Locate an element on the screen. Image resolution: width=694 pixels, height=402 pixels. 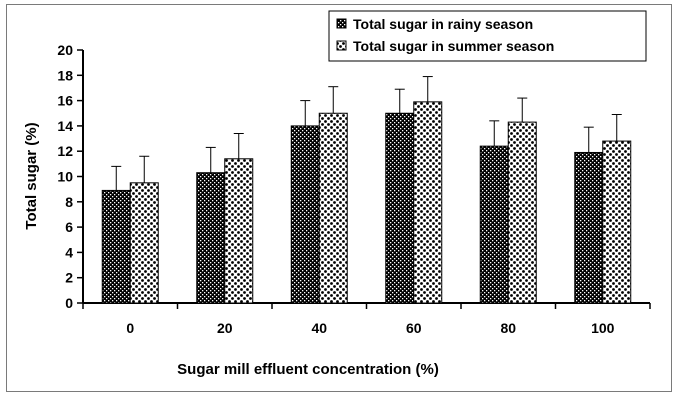
x-ticks: 0 20 40 60 80 100 is located at coordinates (366, 319).